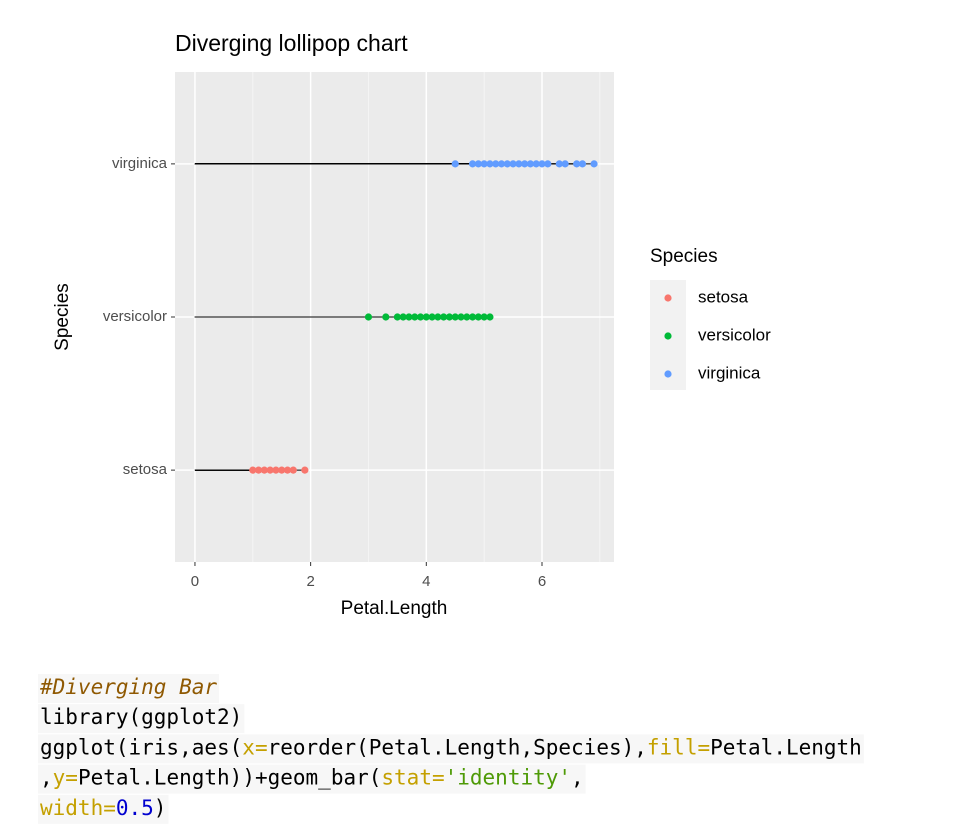 This screenshot has height=838, width=966. What do you see at coordinates (426, 581) in the screenshot?
I see `x-tick-label: 4` at bounding box center [426, 581].